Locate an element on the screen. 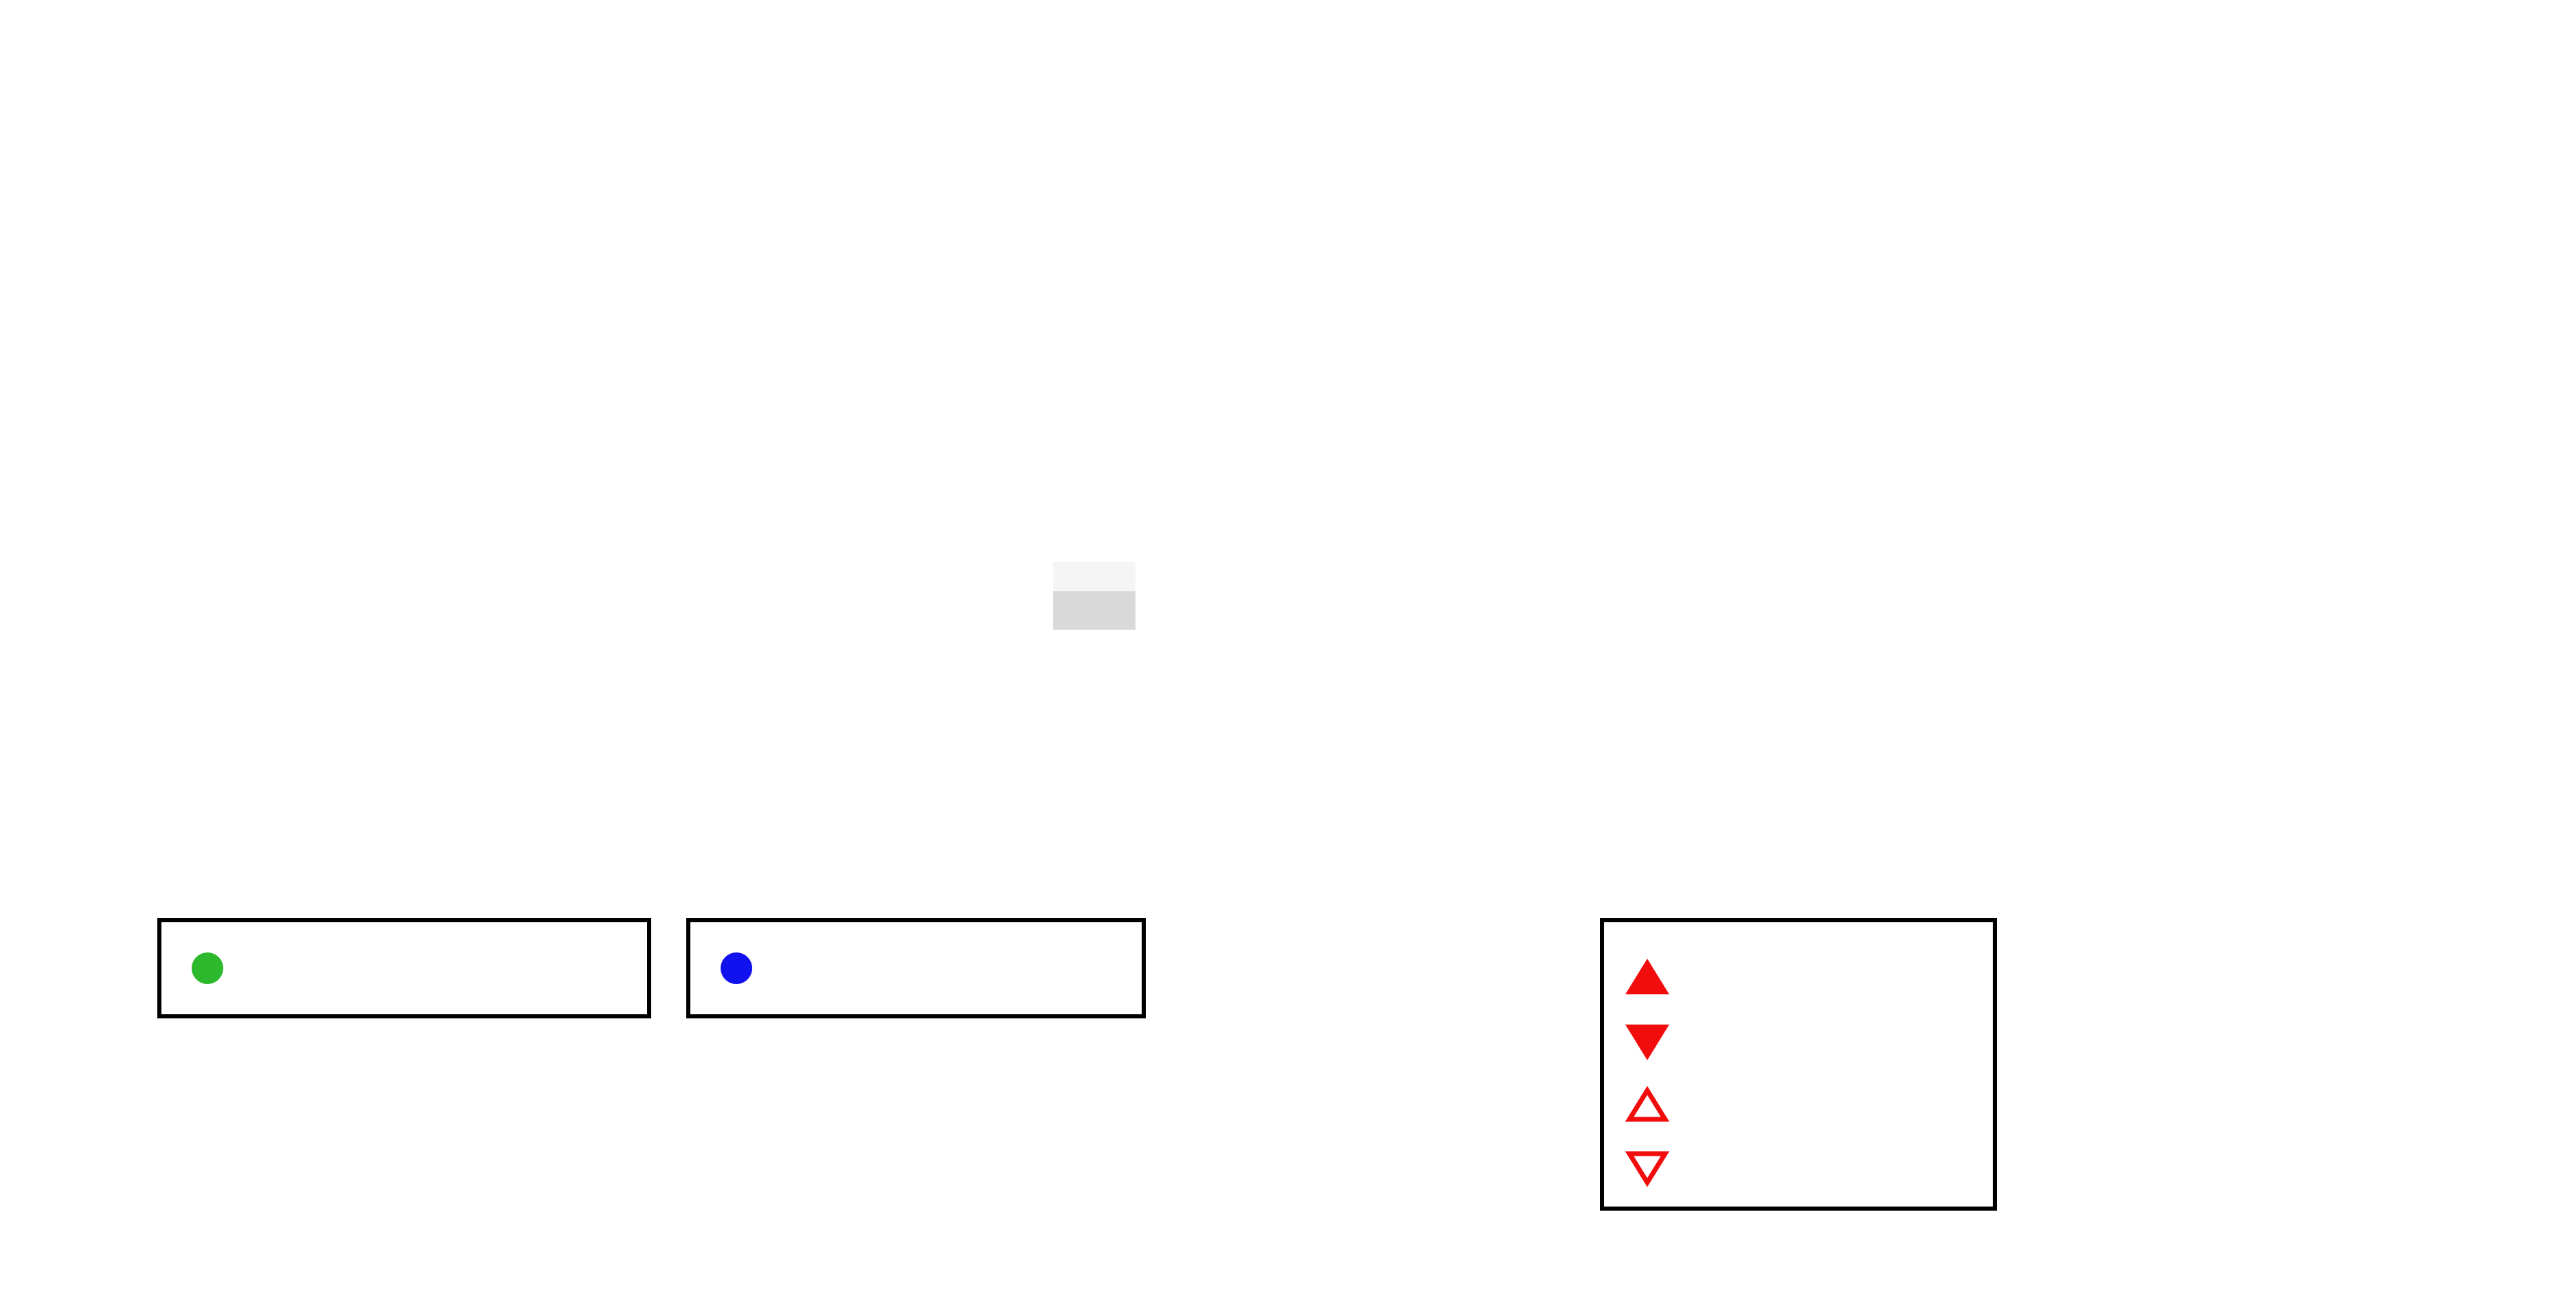  legend-box-actris is located at coordinates (1798, 1065).